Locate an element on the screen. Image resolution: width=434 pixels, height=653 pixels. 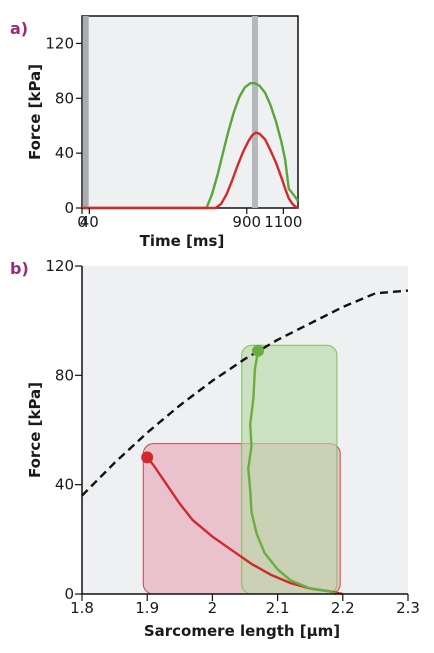
panel-b-y-tick-label: 120 is located at coordinates (59, 266).